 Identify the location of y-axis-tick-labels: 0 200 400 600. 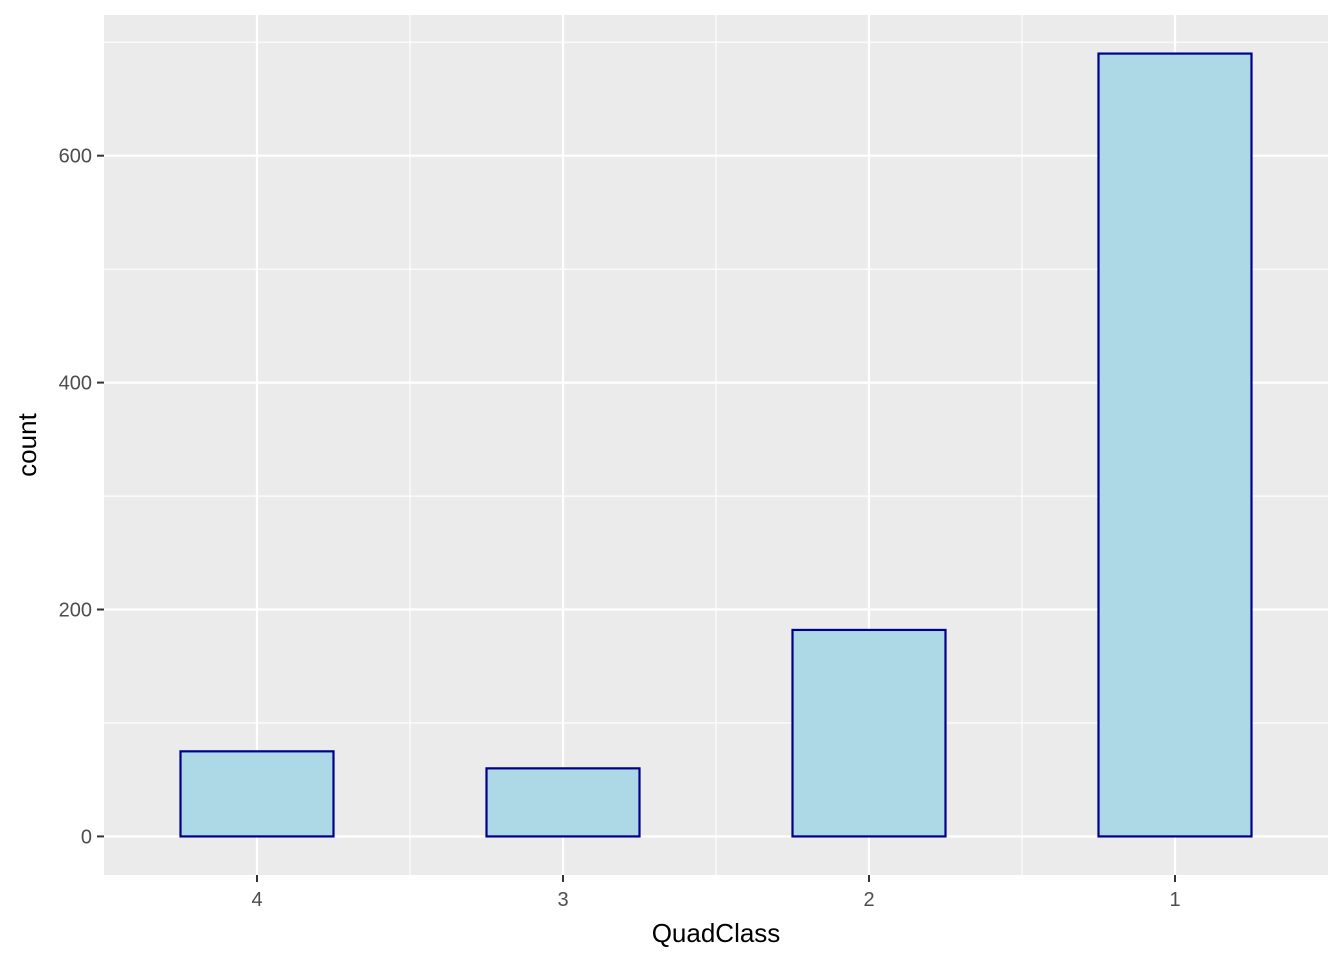
(75, 497).